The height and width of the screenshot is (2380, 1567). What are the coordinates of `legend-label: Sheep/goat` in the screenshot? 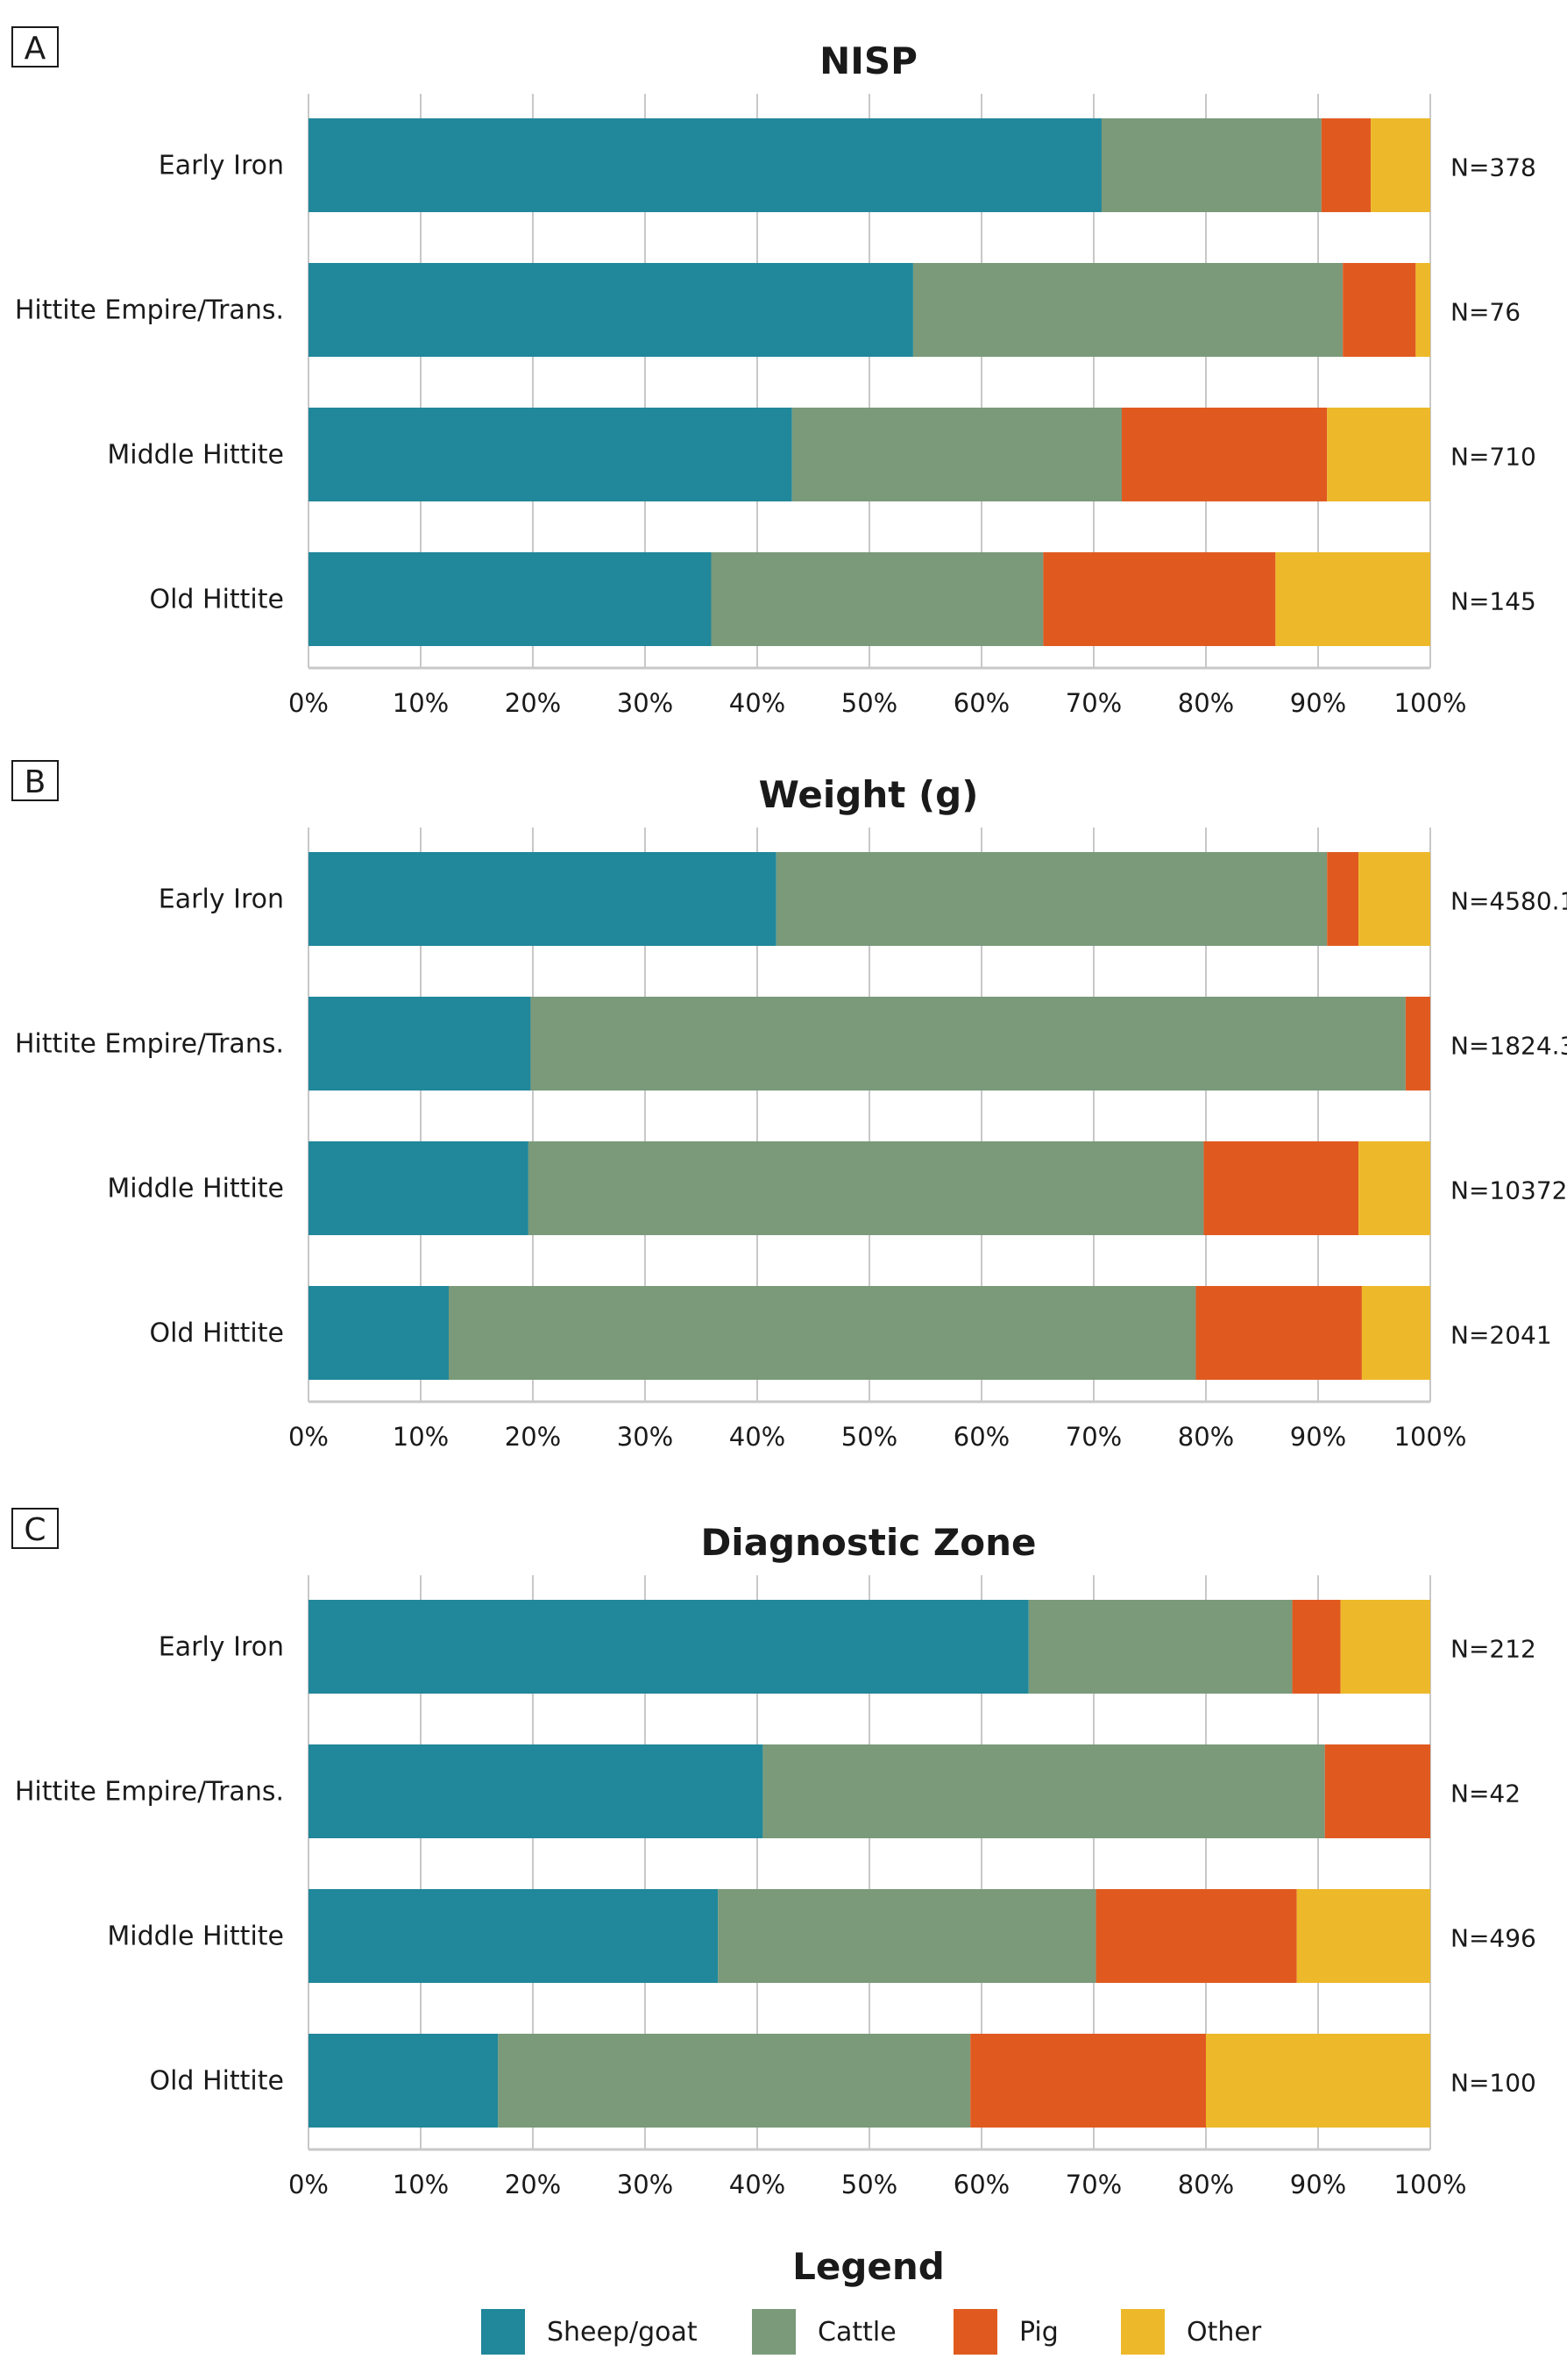 It's located at (622, 2332).